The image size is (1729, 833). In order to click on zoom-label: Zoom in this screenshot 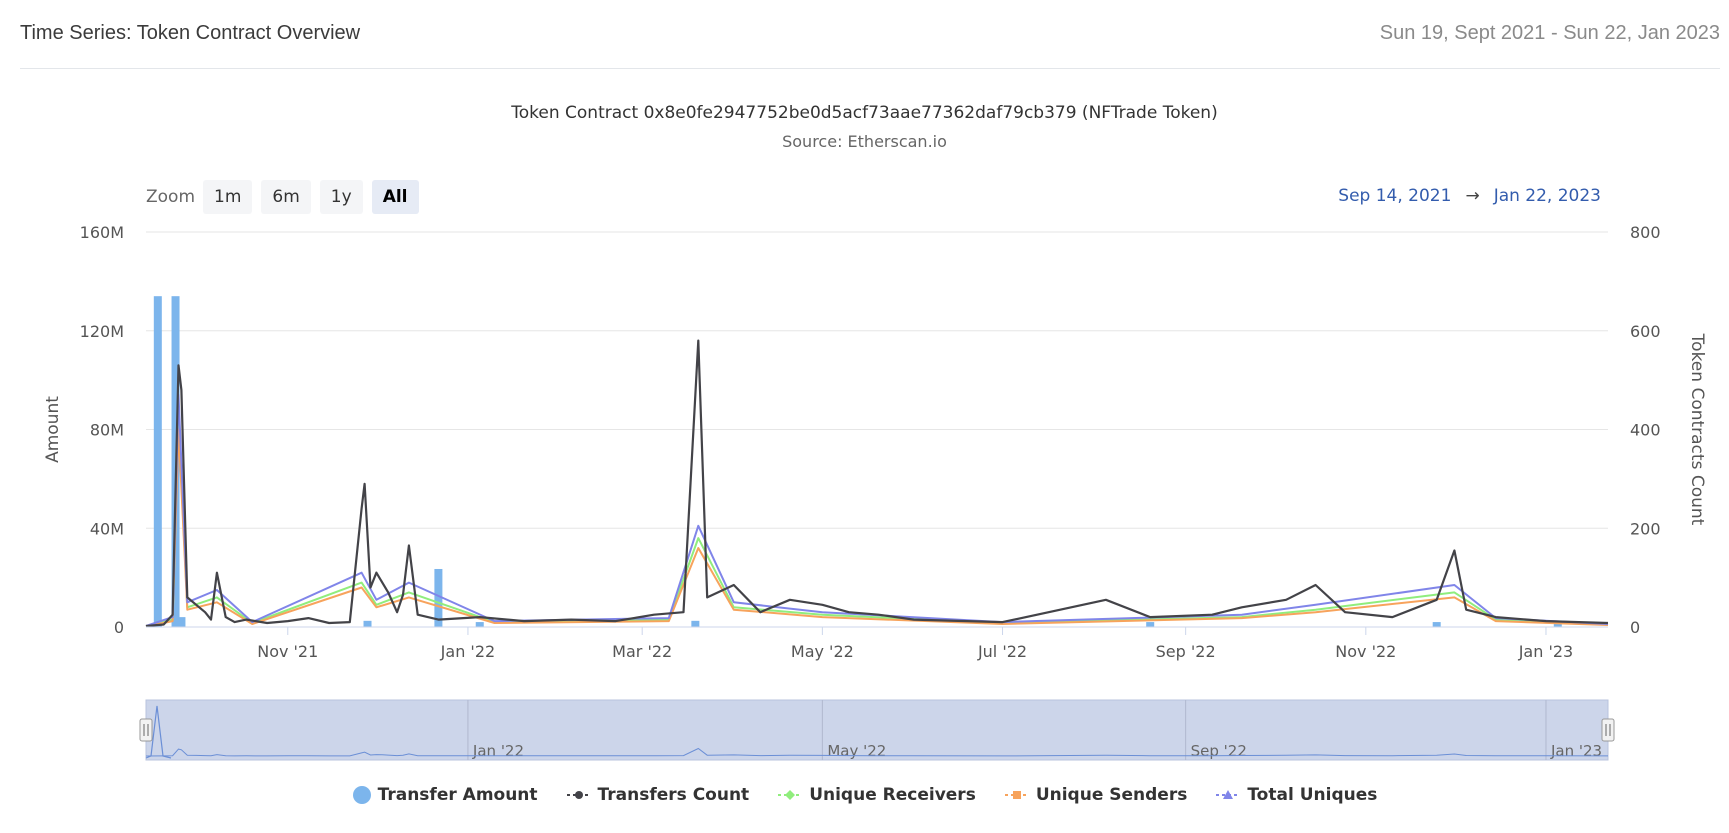, I will do `click(171, 197)`.